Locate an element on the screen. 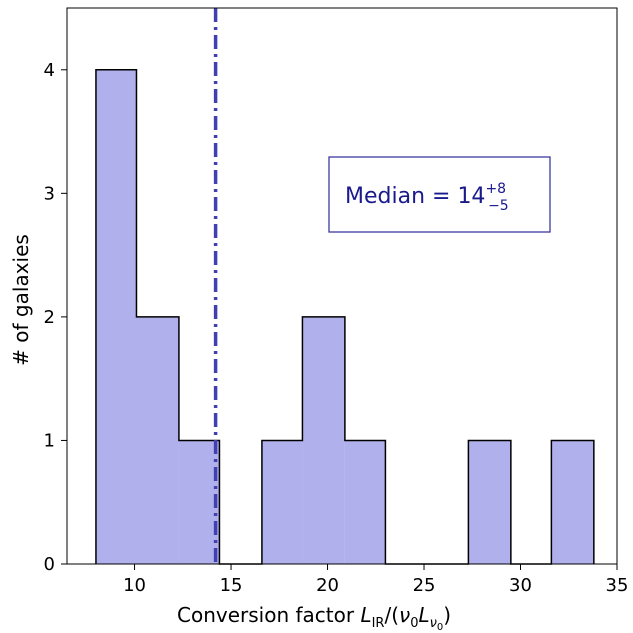  y-tick-label-2: 2 is located at coordinates (49, 317).